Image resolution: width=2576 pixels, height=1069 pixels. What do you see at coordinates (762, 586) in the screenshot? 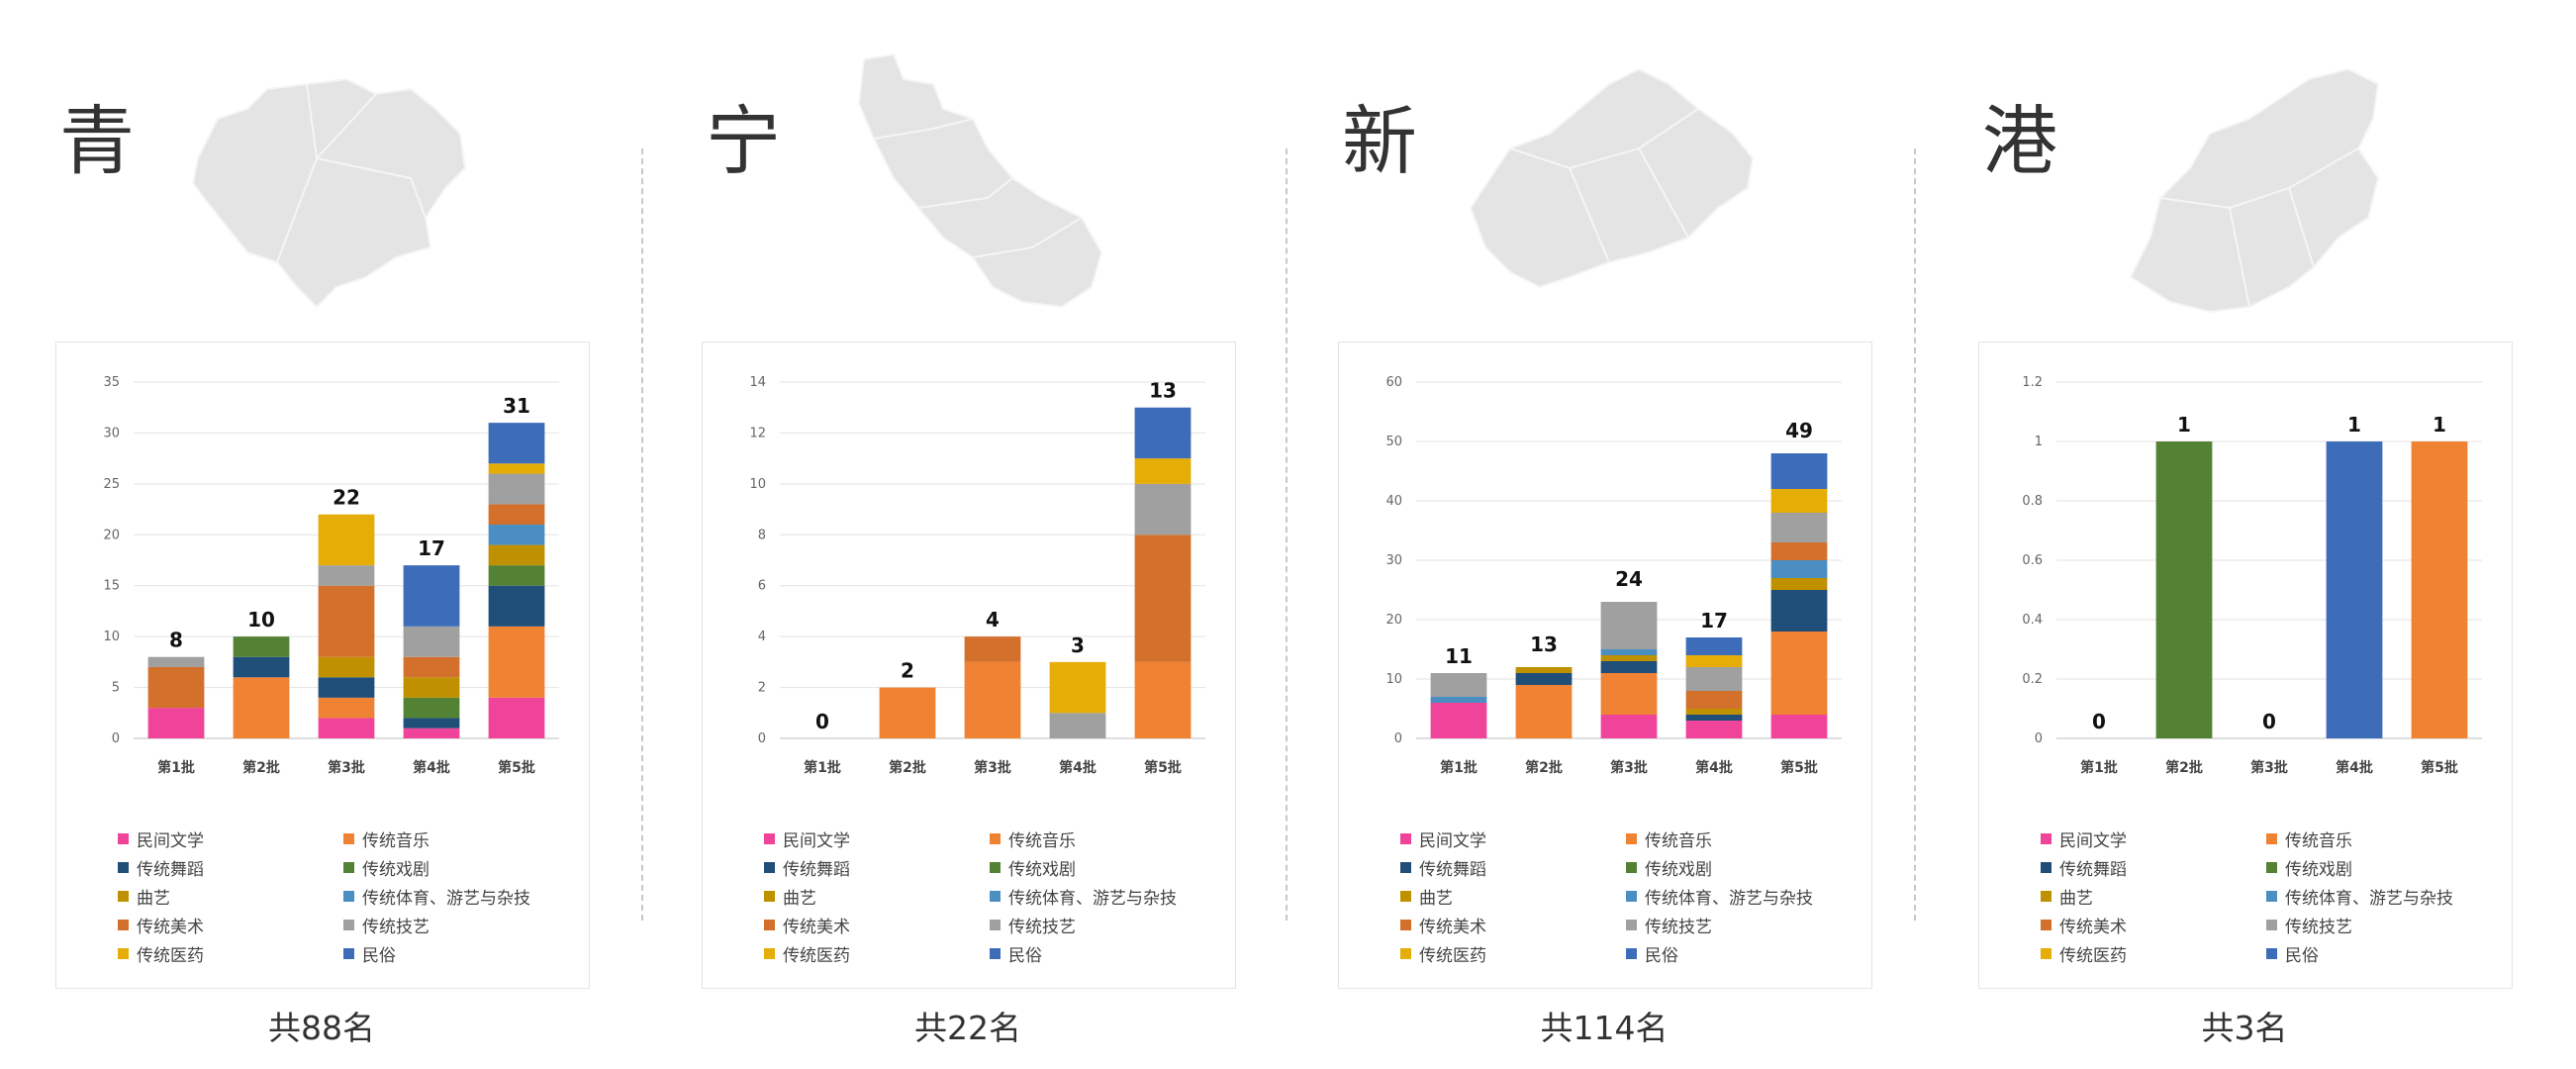
I see `y-tick-label: 6` at bounding box center [762, 586].